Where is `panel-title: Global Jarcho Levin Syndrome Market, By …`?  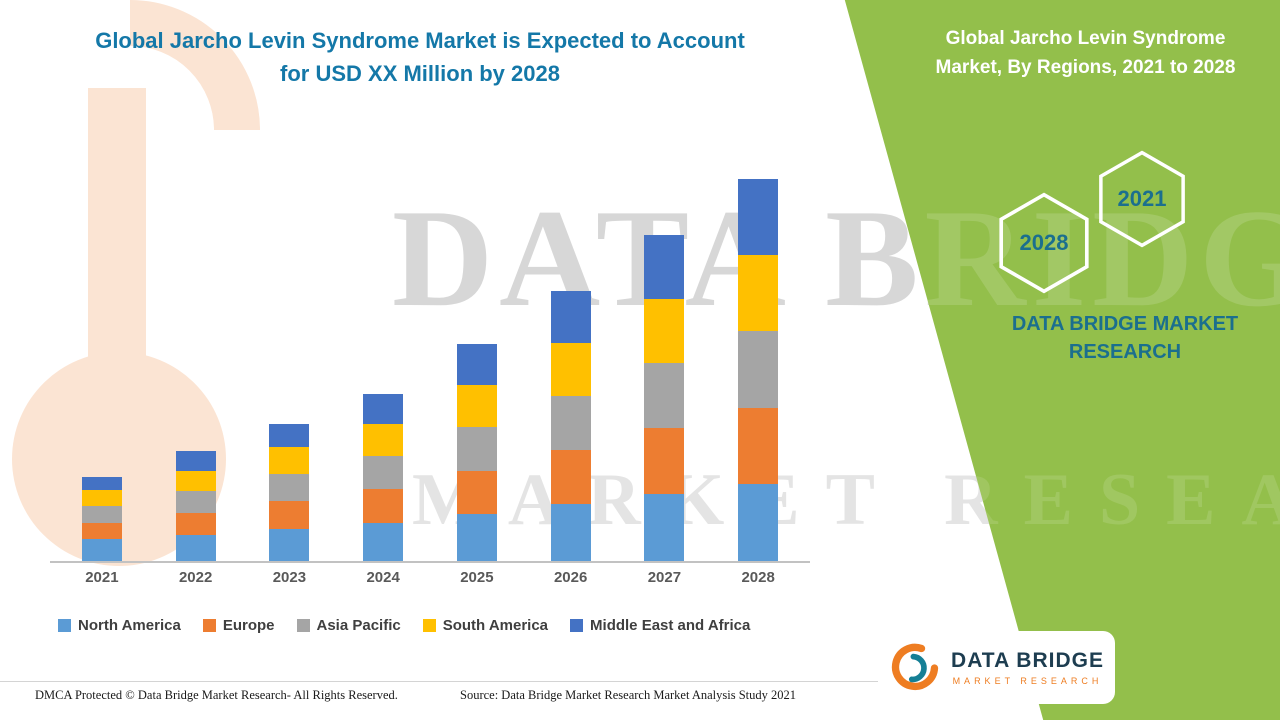 panel-title: Global Jarcho Levin Syndrome Market, By … is located at coordinates (1085, 53).